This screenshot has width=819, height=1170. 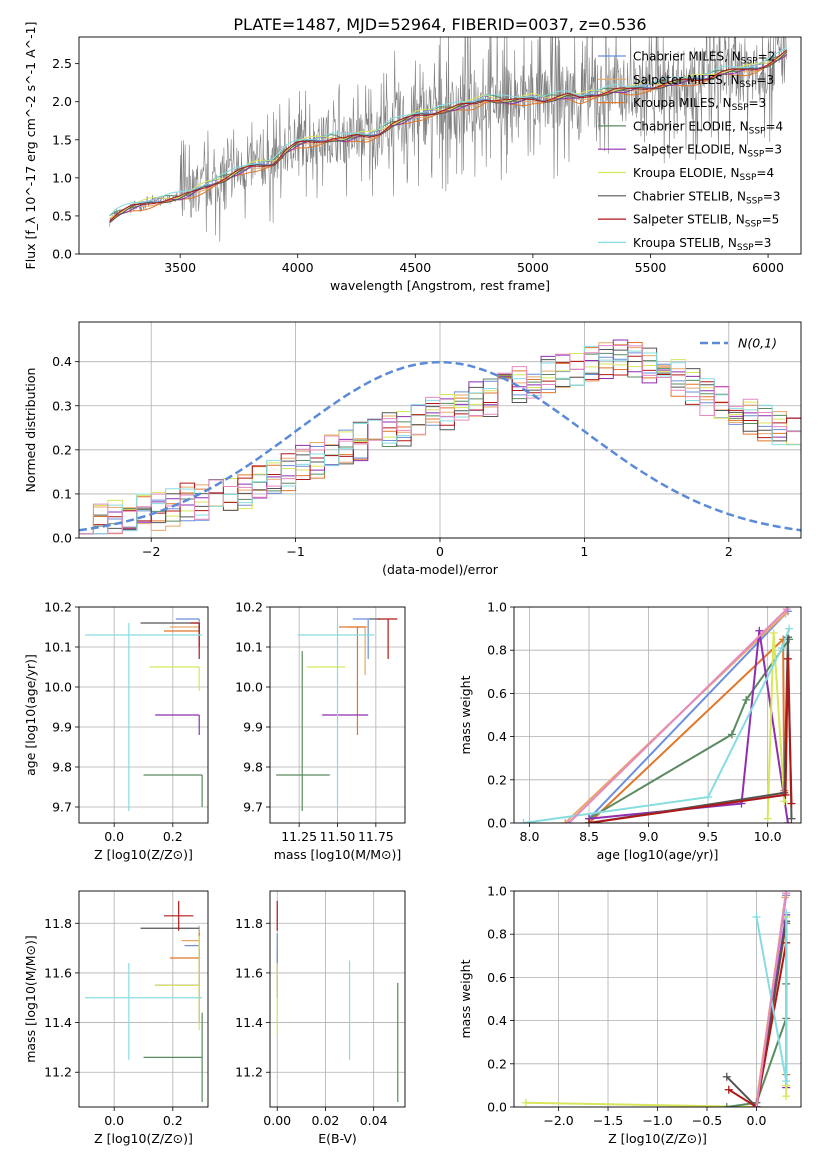 I want to click on y-tick-label: 0.3, so click(x=62, y=405).